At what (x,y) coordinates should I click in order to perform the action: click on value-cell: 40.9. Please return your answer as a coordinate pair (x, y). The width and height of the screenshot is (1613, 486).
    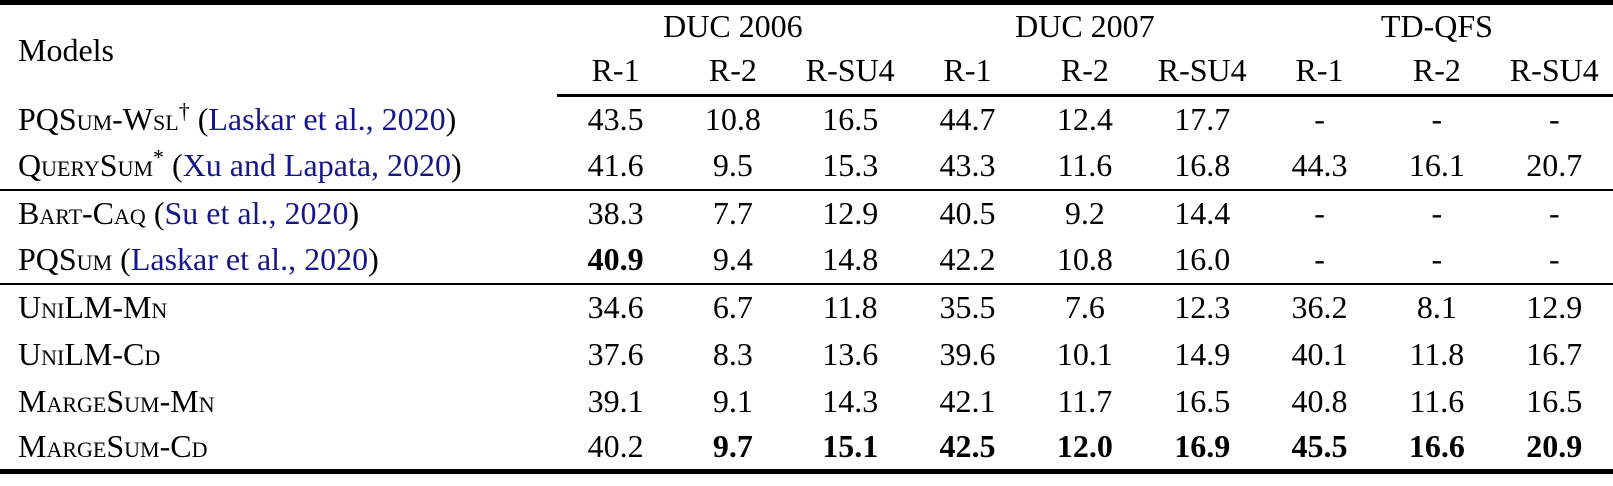
    Looking at the image, I should click on (615, 259).